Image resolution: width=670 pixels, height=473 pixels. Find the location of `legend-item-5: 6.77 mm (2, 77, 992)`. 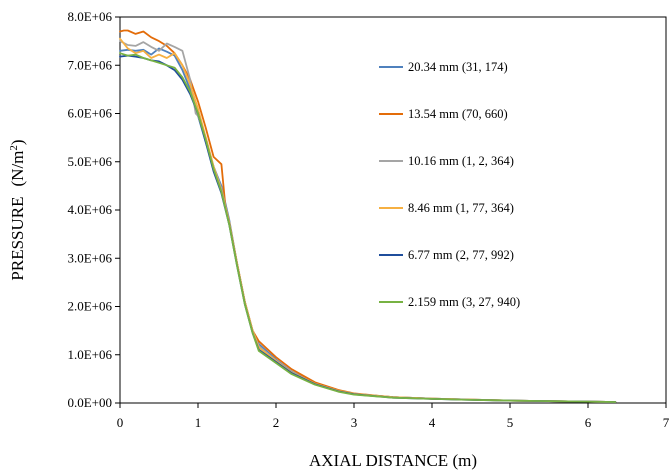

legend-item-5: 6.77 mm (2, 77, 992) is located at coordinates (446, 255).